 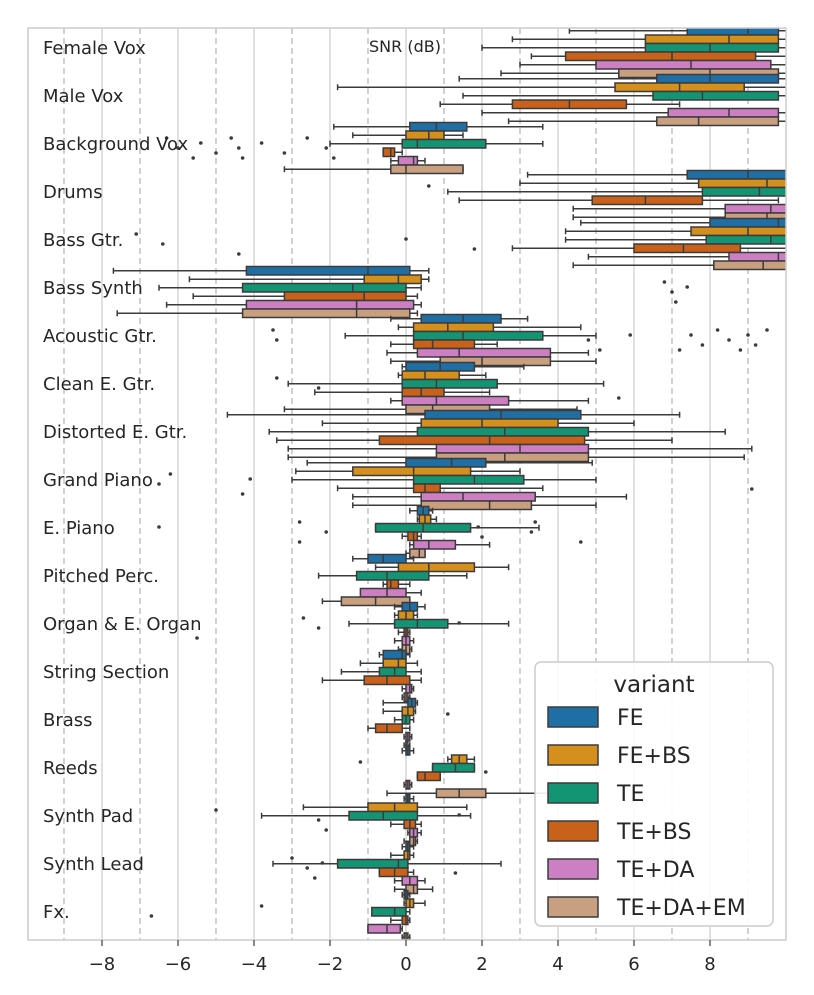 What do you see at coordinates (70, 768) in the screenshot?
I see `category-label: Reeds` at bounding box center [70, 768].